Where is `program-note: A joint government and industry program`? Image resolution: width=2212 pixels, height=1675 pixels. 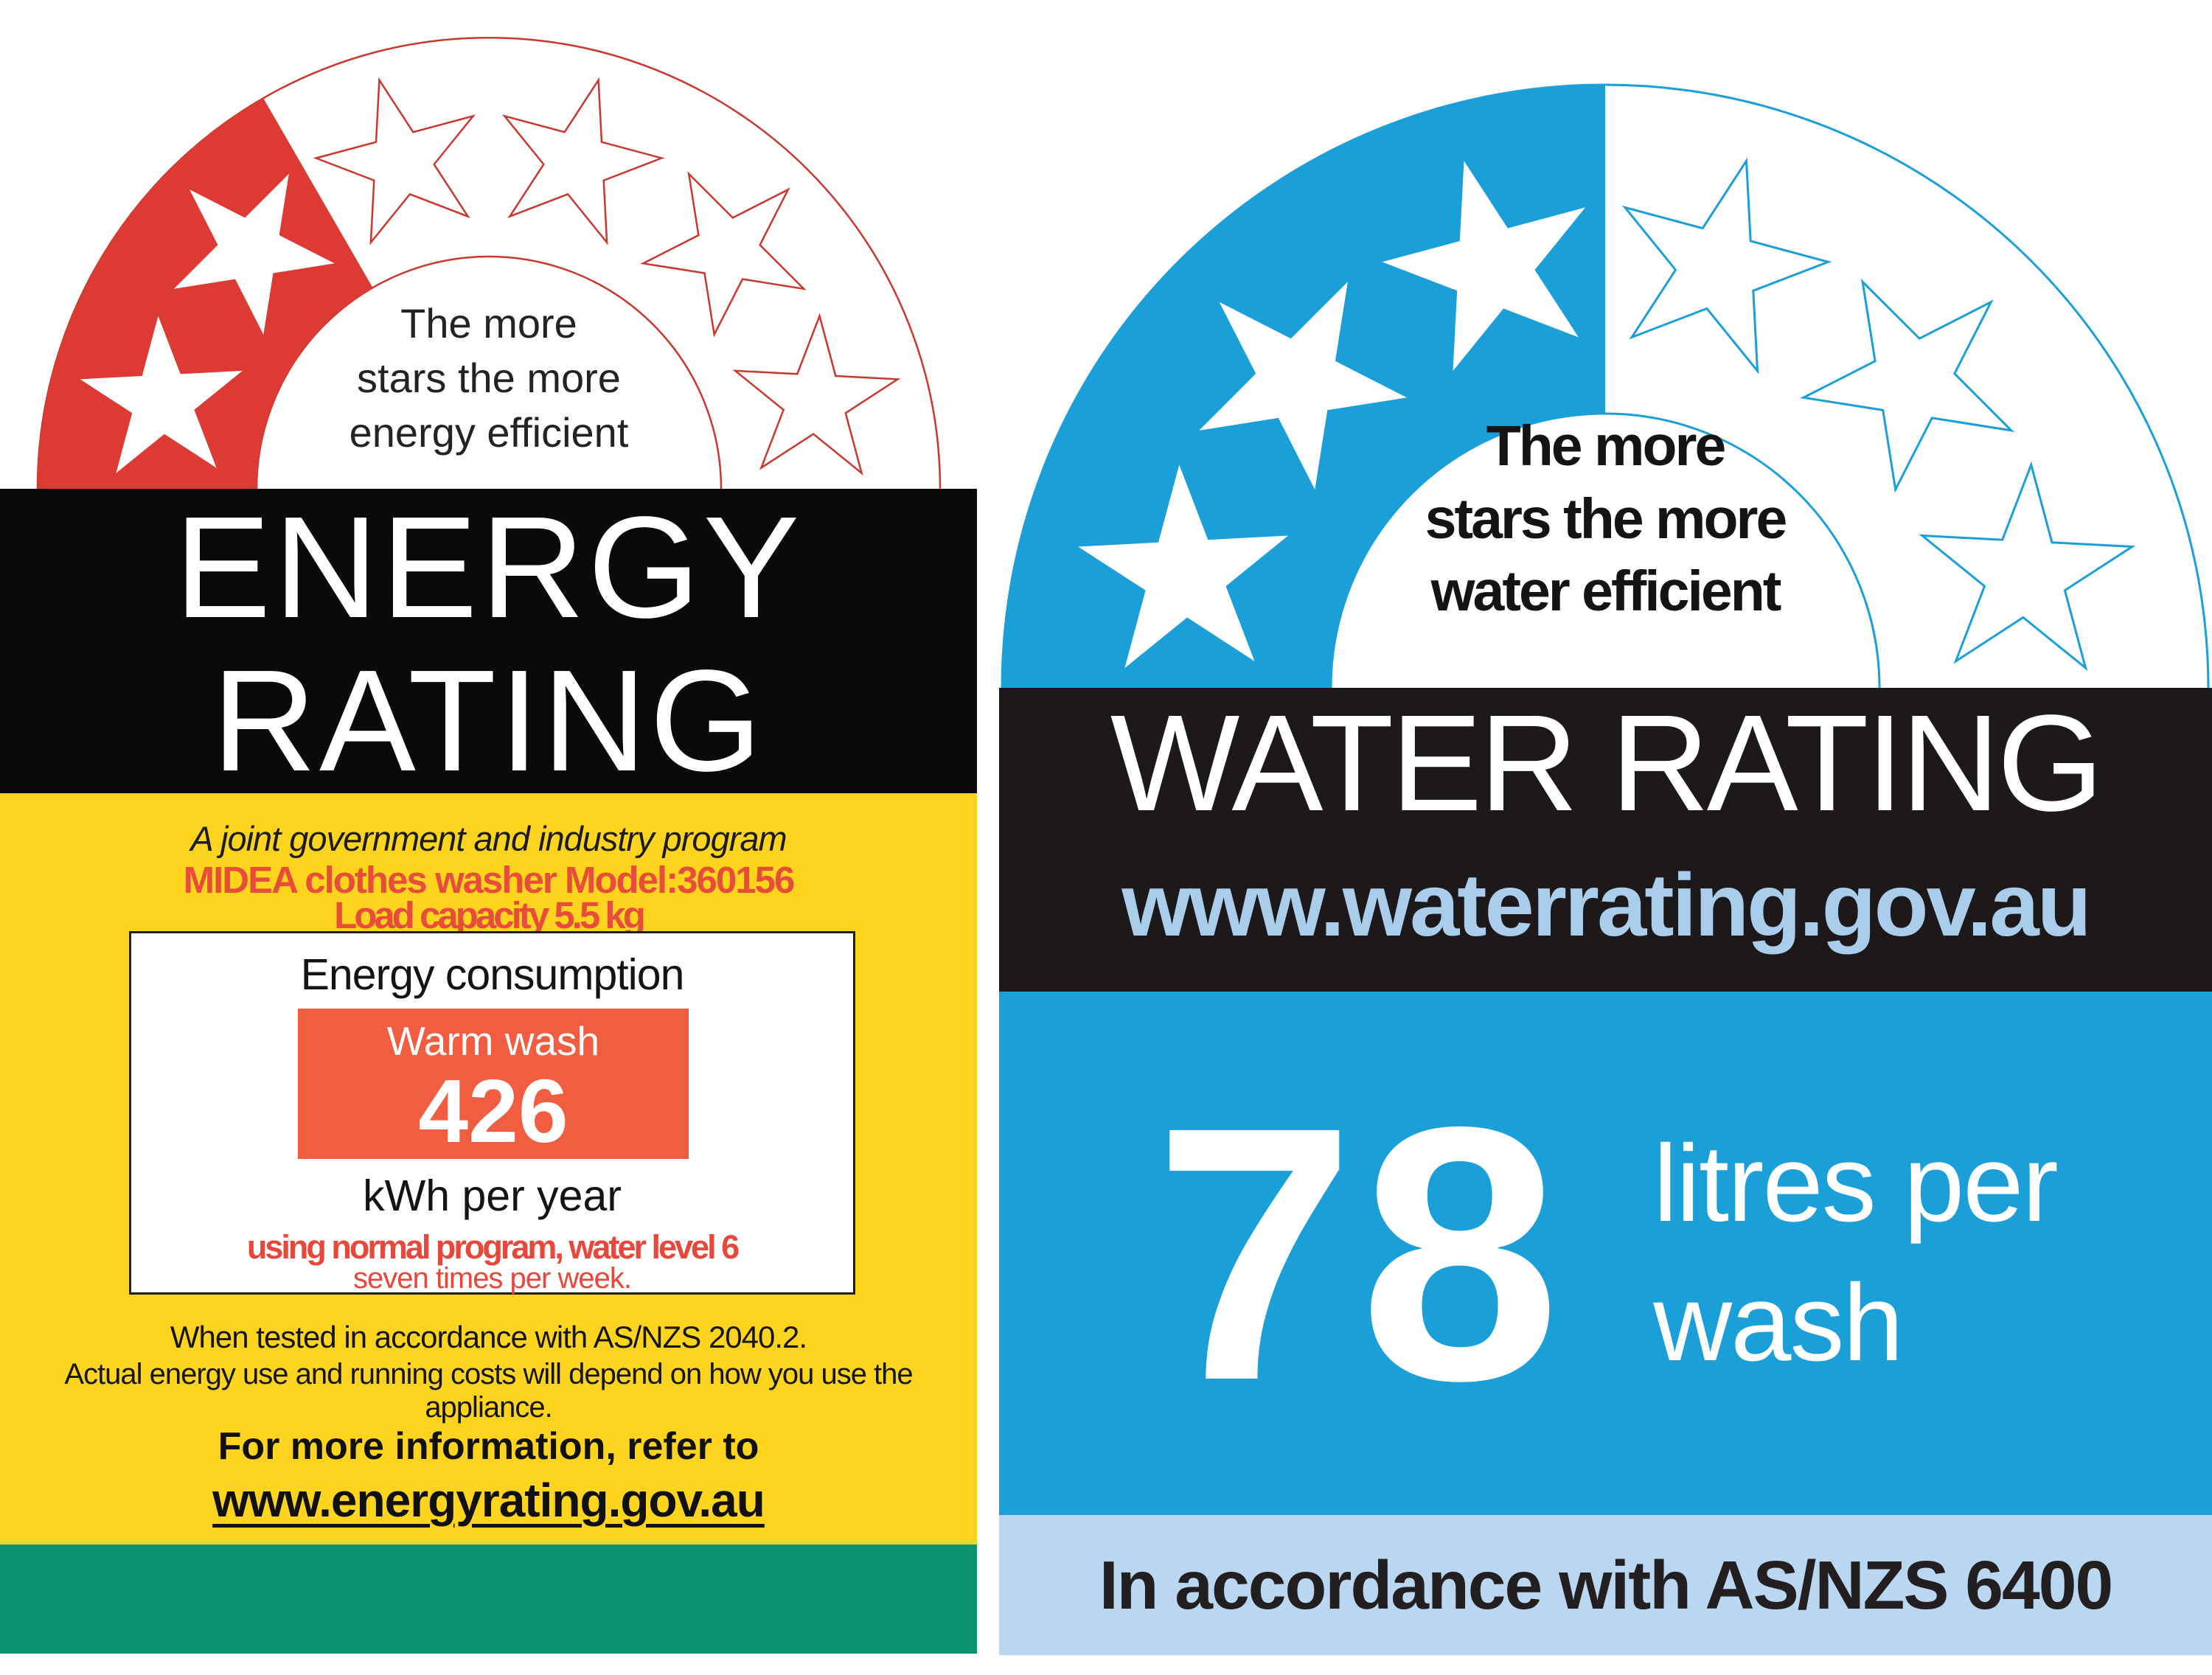
program-note: A joint government and industry program is located at coordinates (488, 838).